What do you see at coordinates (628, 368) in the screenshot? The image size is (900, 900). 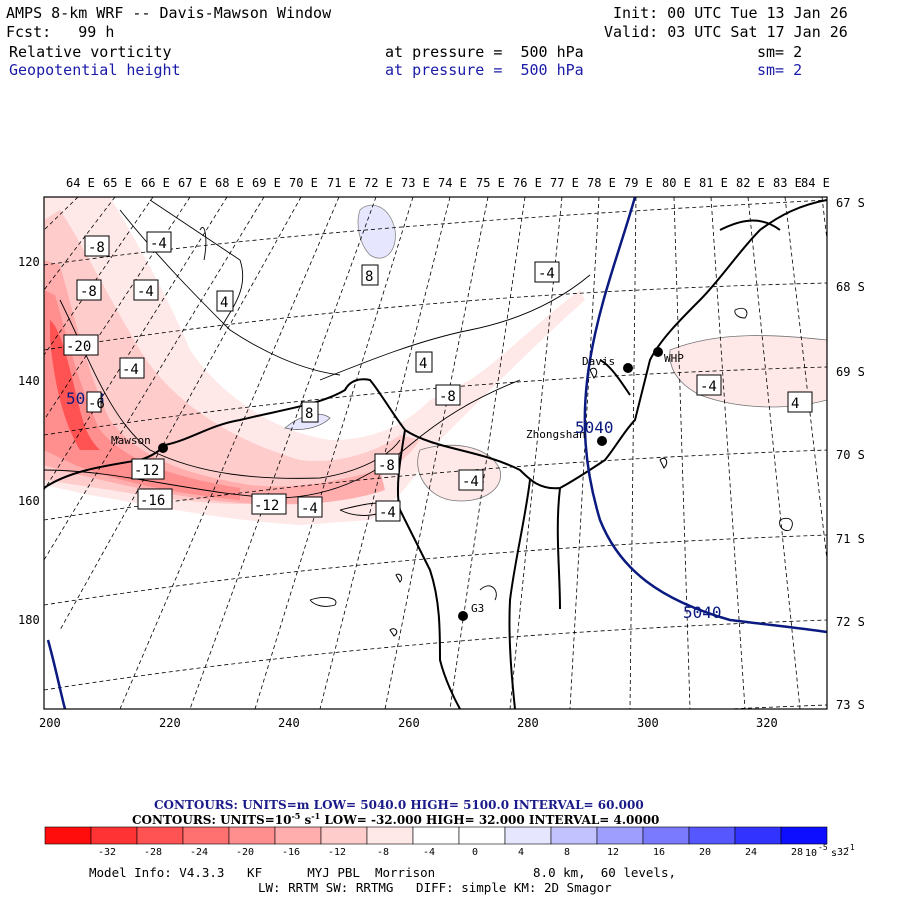 I see `station-dot-davis` at bounding box center [628, 368].